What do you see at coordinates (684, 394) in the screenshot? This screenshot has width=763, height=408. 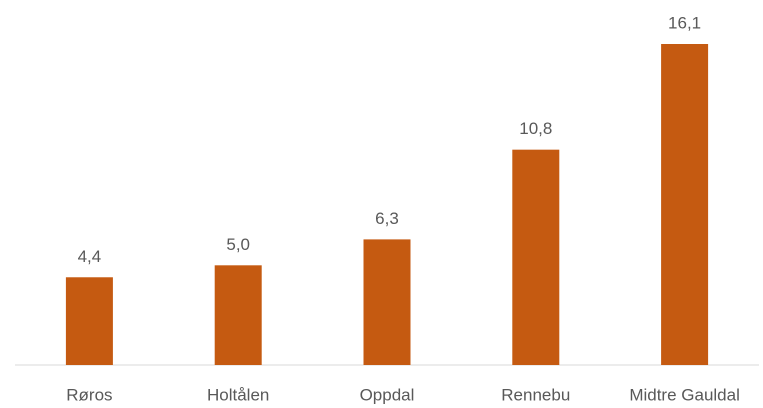 I see `x-tick-label: Midtre Gauldal` at bounding box center [684, 394].